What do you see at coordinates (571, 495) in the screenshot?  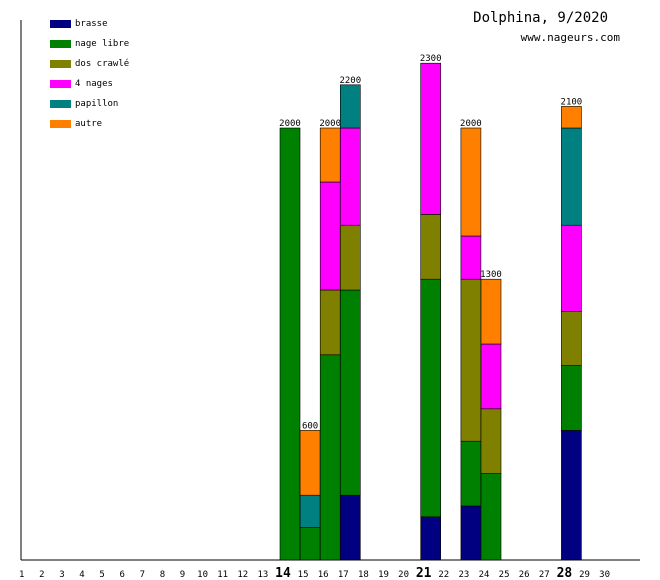 I see `bar-segment-day-28-brasse` at bounding box center [571, 495].